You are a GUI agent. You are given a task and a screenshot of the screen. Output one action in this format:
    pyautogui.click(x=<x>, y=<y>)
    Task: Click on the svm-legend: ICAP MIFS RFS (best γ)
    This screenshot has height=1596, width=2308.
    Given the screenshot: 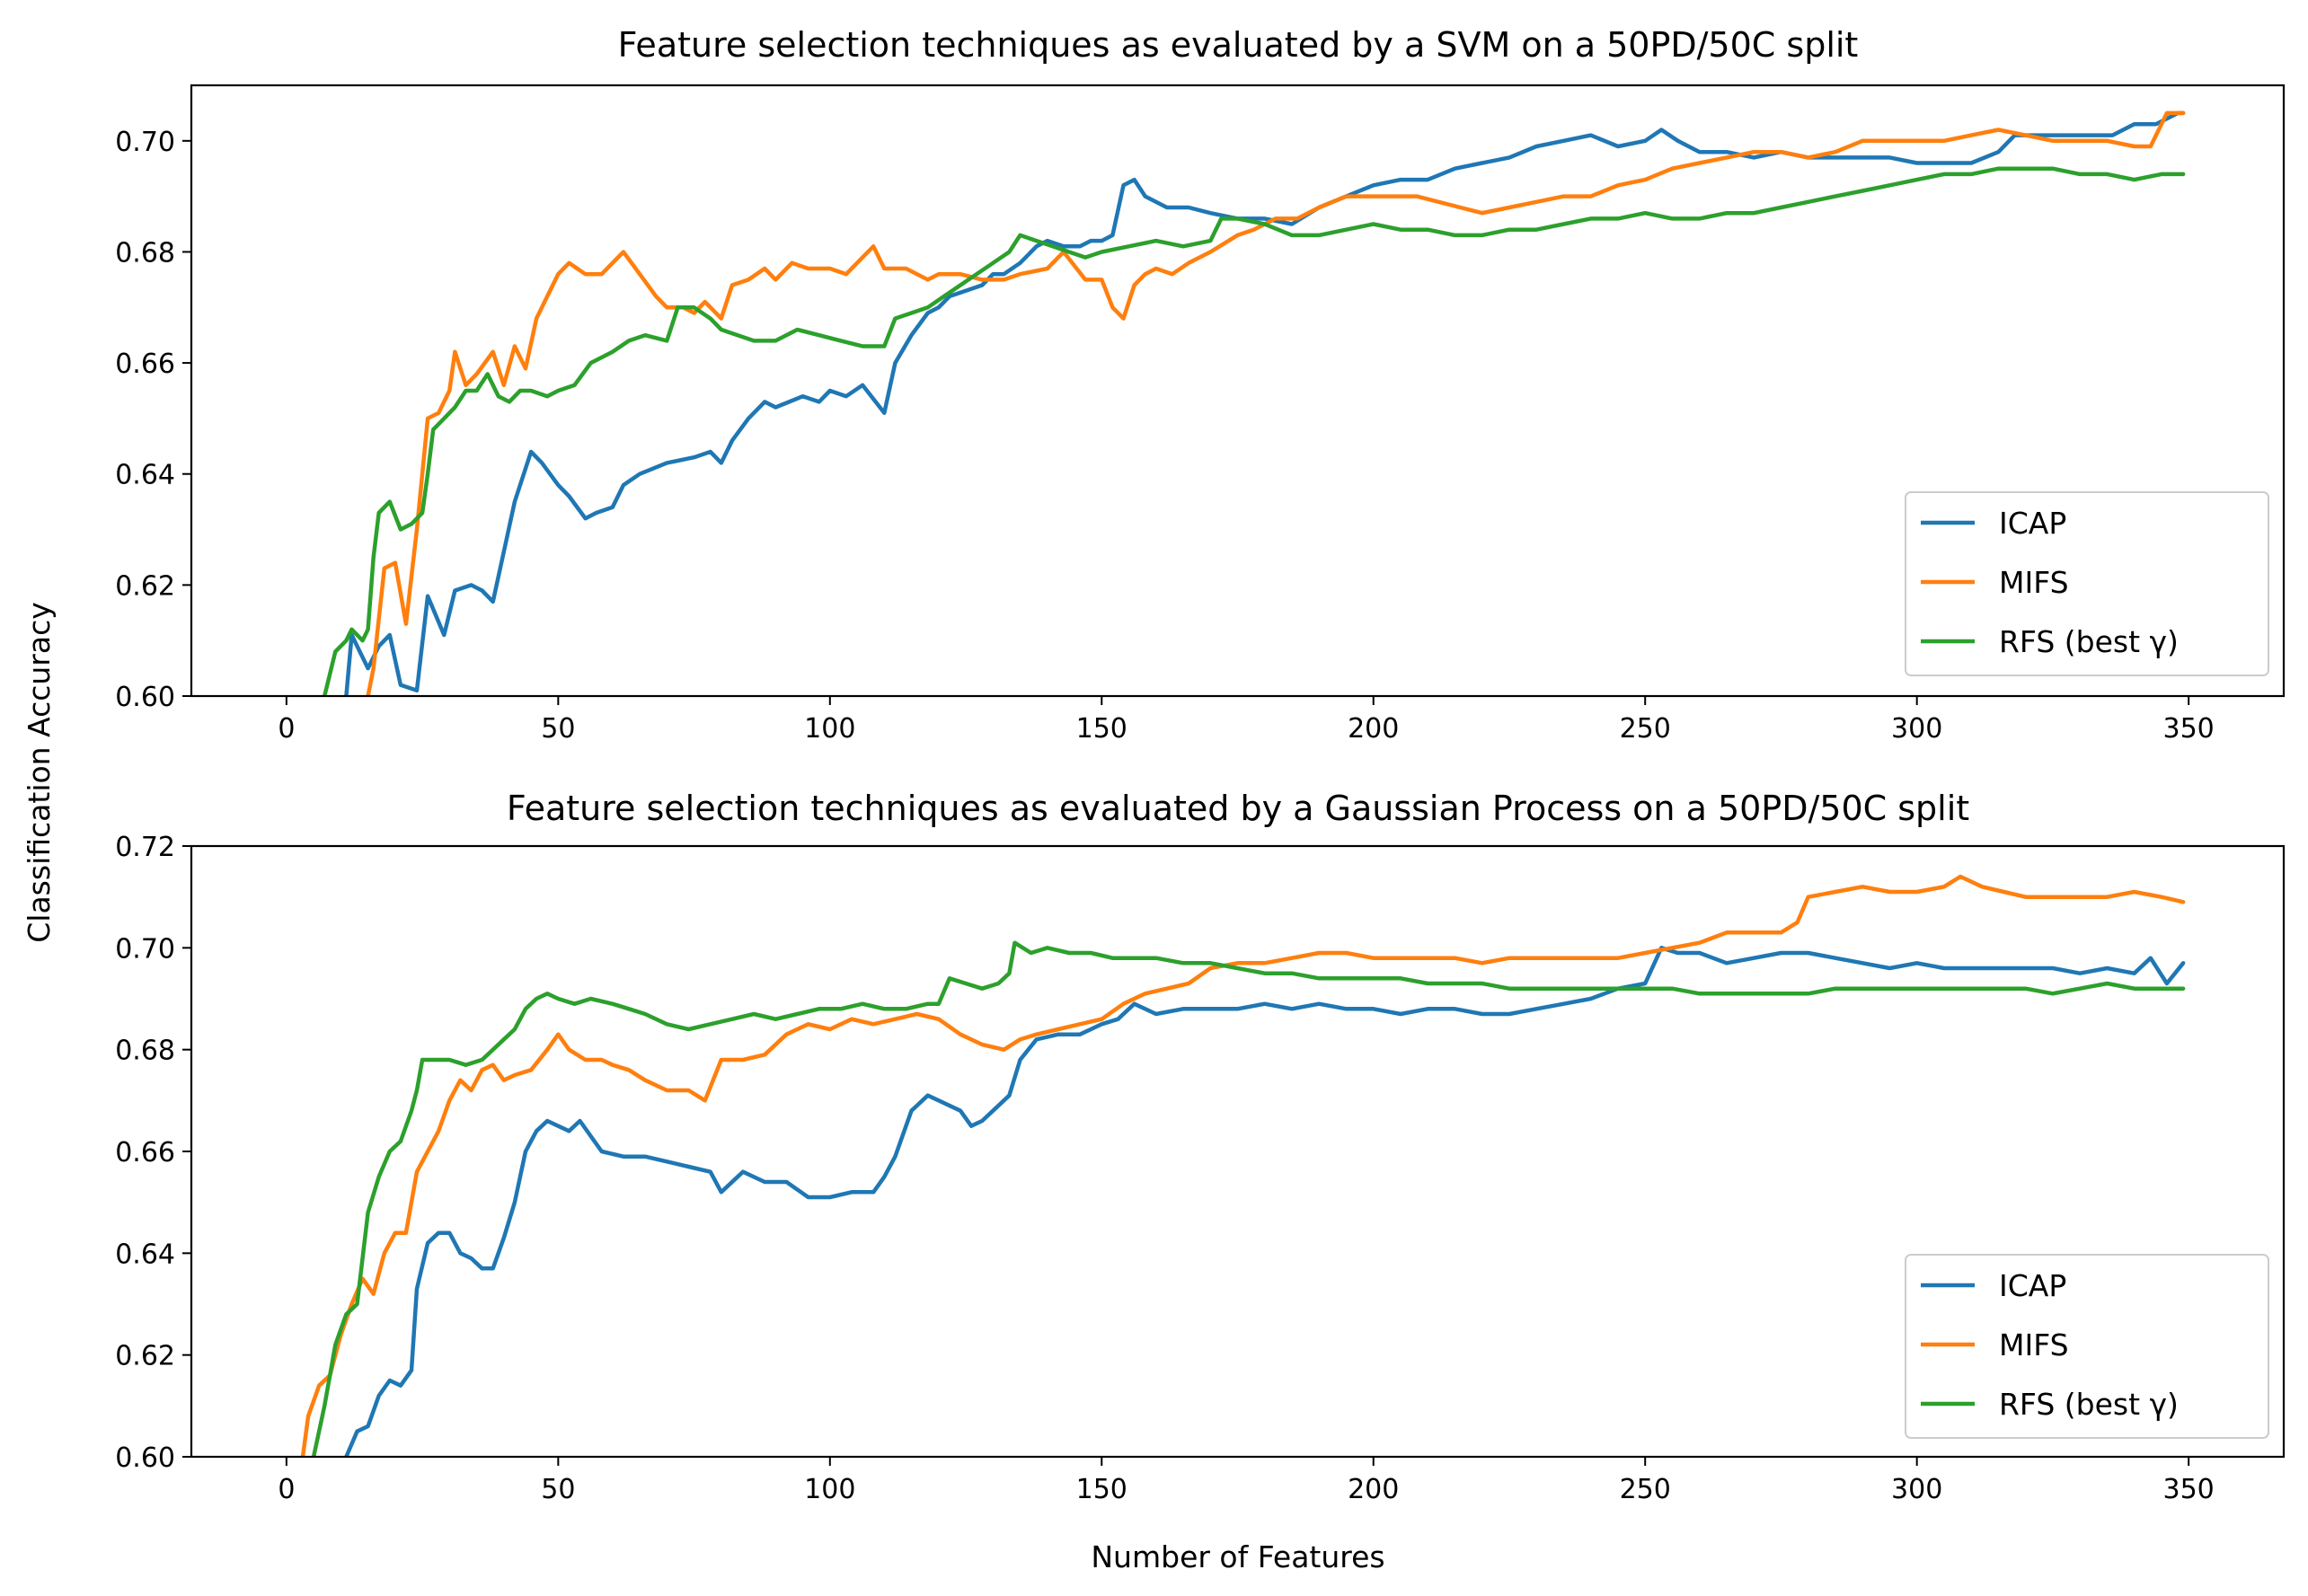 What is the action you would take?
    pyautogui.click(x=2087, y=583)
    